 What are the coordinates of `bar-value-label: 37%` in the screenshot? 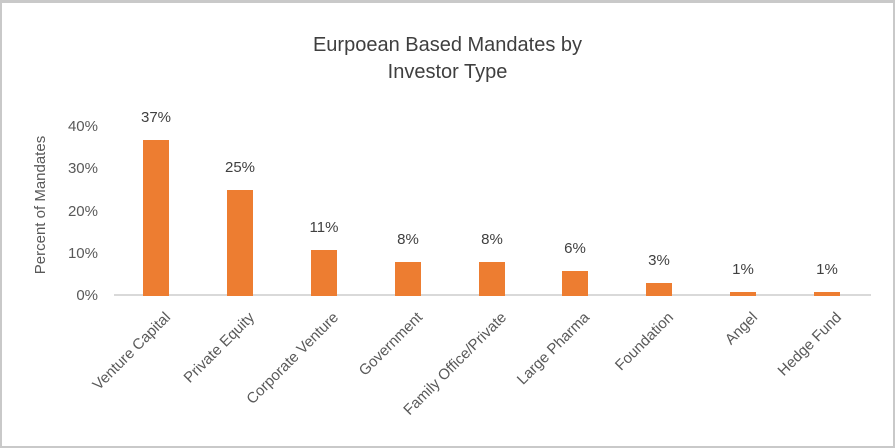 It's located at (156, 117).